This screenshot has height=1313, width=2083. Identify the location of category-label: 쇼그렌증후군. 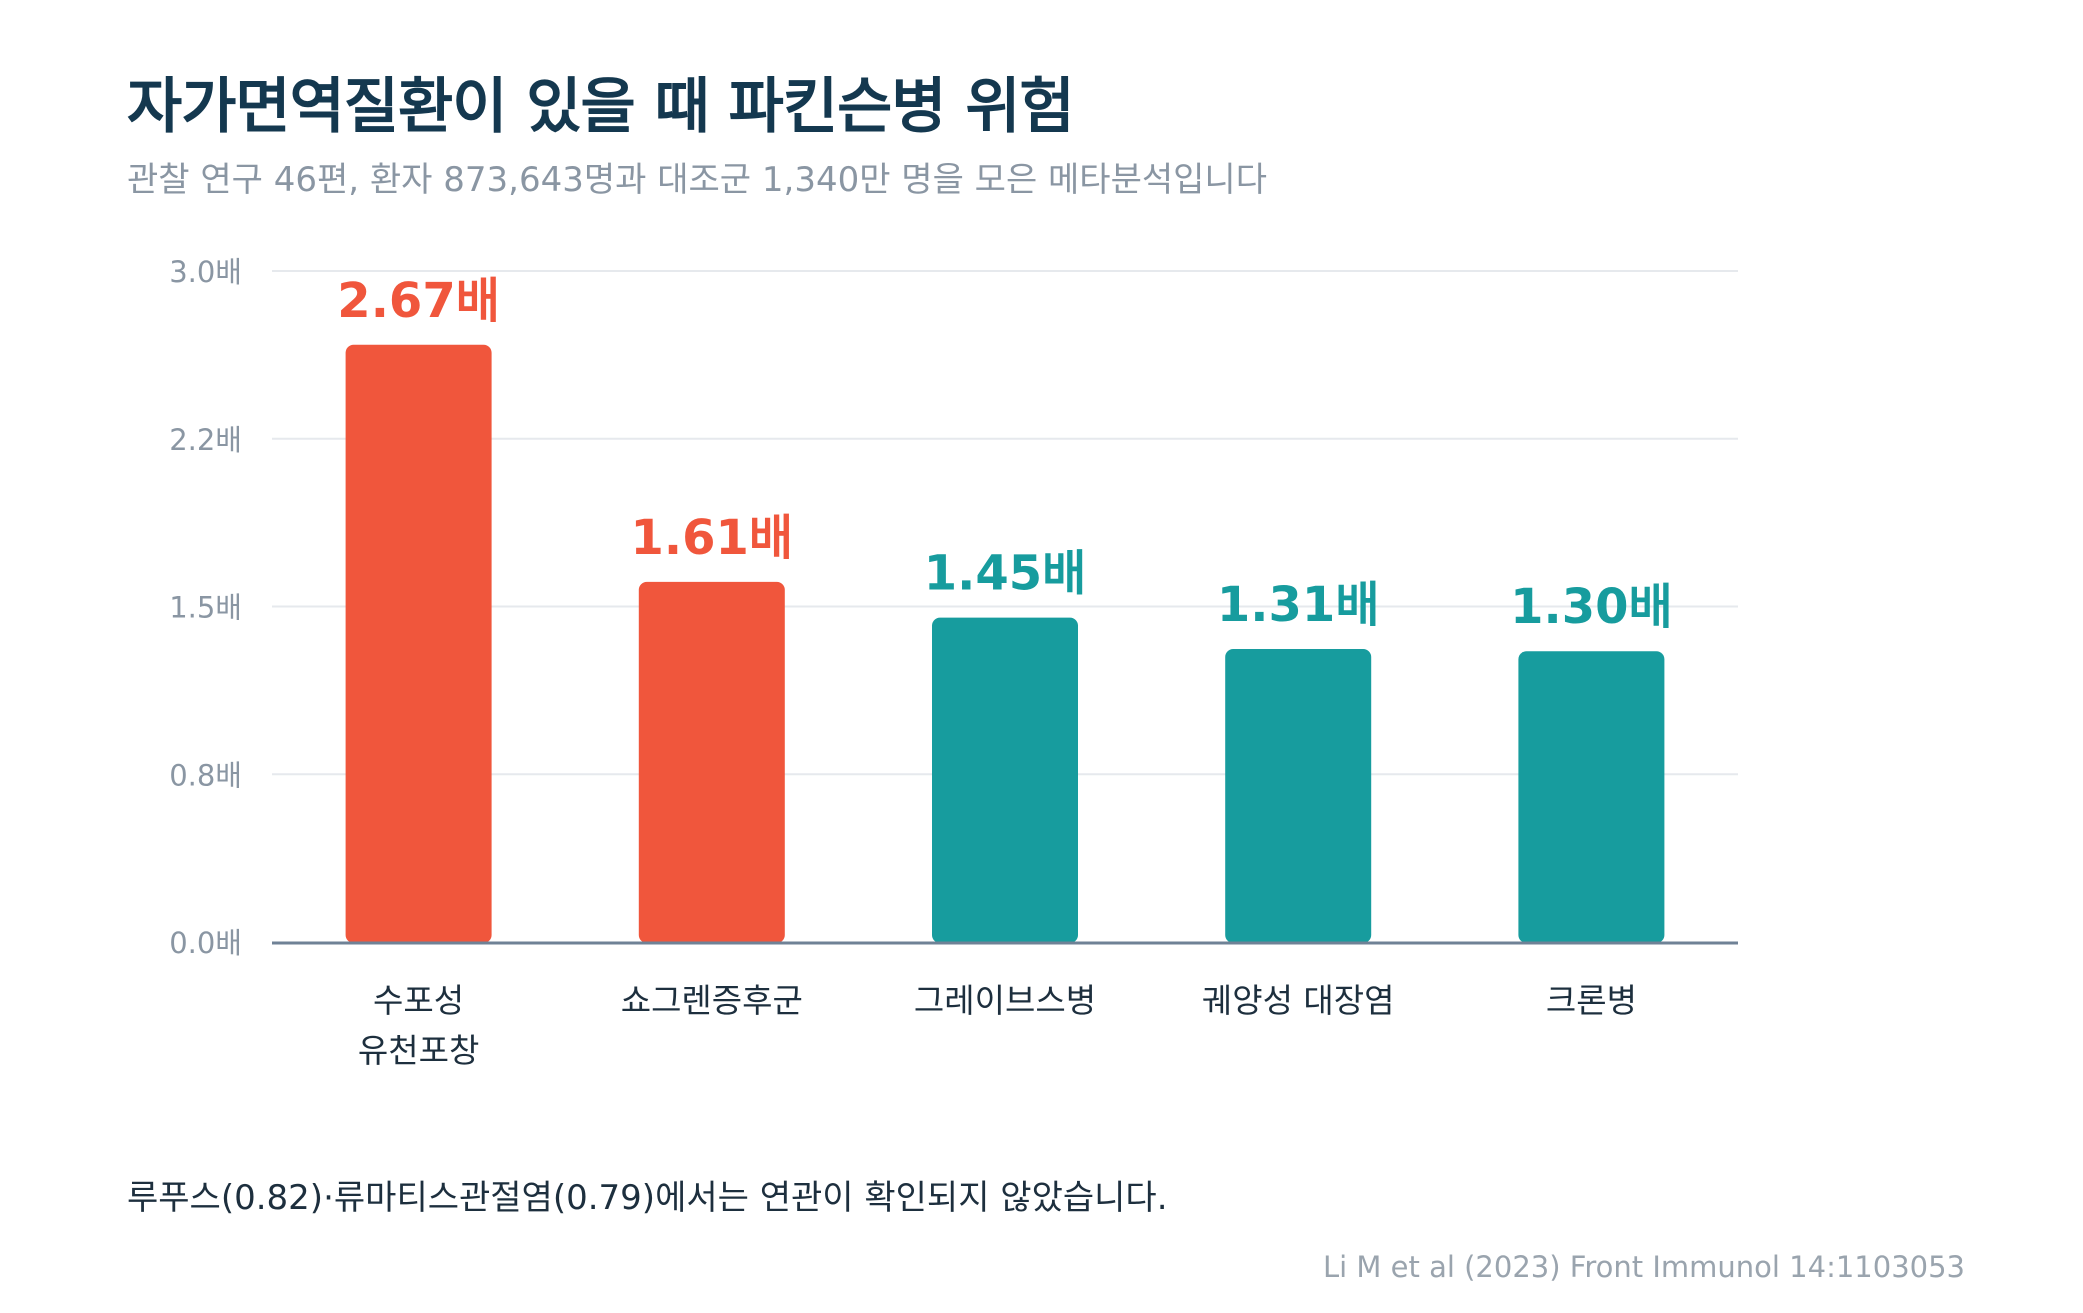
(712, 1000).